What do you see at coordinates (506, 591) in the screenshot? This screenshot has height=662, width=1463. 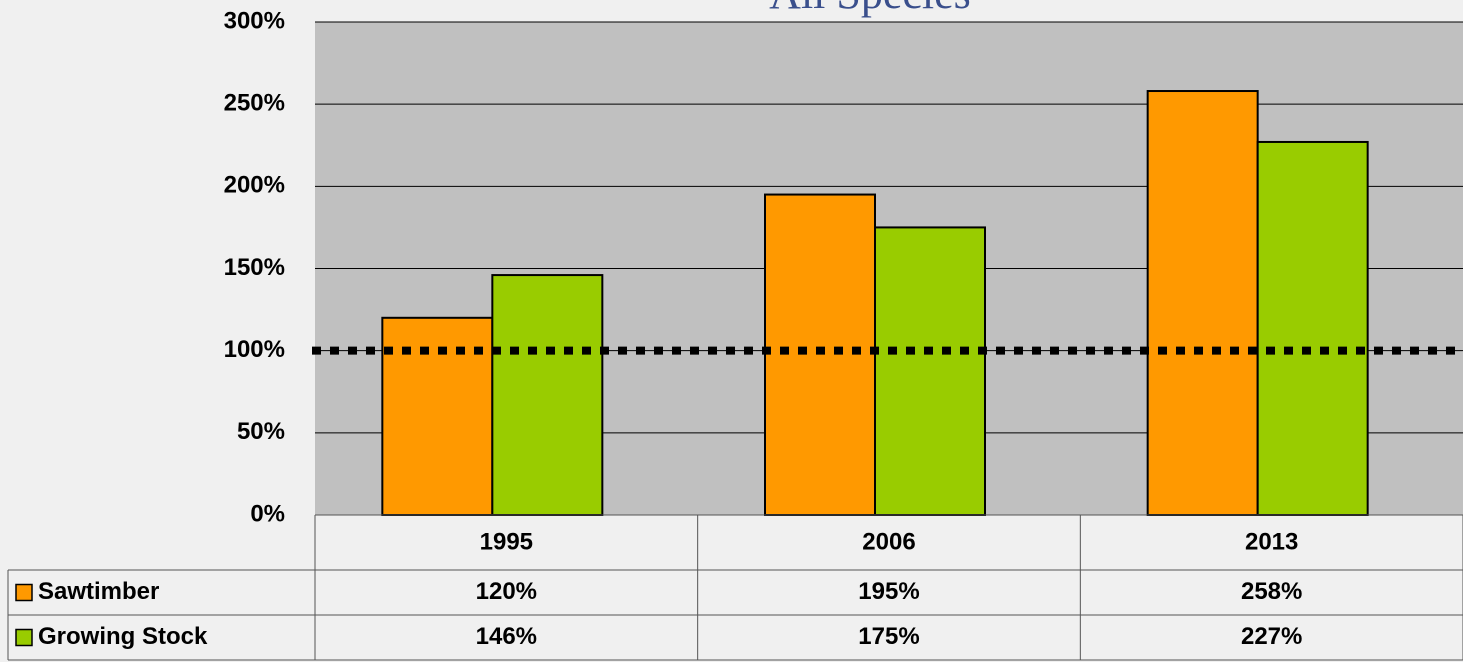 I see `table-value: 120%` at bounding box center [506, 591].